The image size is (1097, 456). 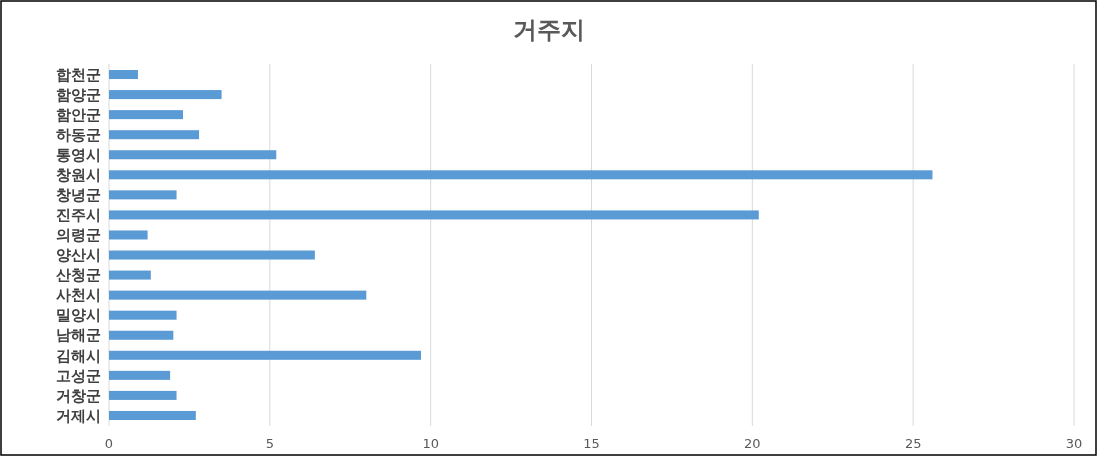 I want to click on x-tick-label: 20, so click(x=752, y=443).